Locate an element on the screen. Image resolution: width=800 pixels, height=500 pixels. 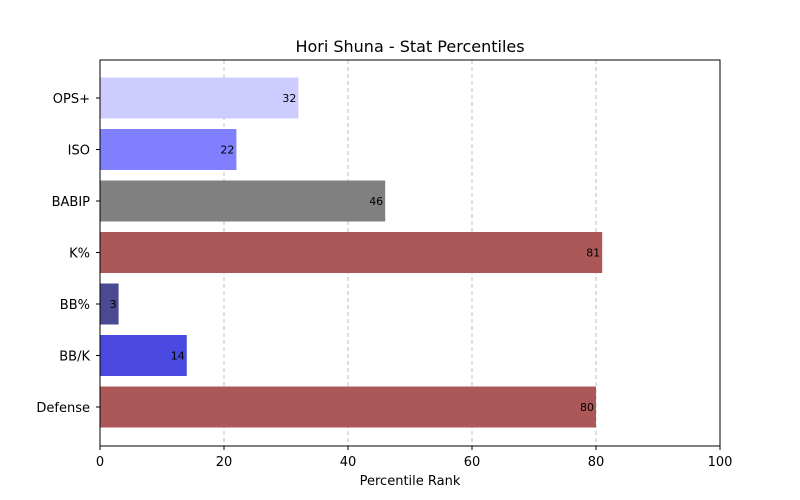
x-axis-ticks: 0 20 40 60 80 100 is located at coordinates (414, 458).